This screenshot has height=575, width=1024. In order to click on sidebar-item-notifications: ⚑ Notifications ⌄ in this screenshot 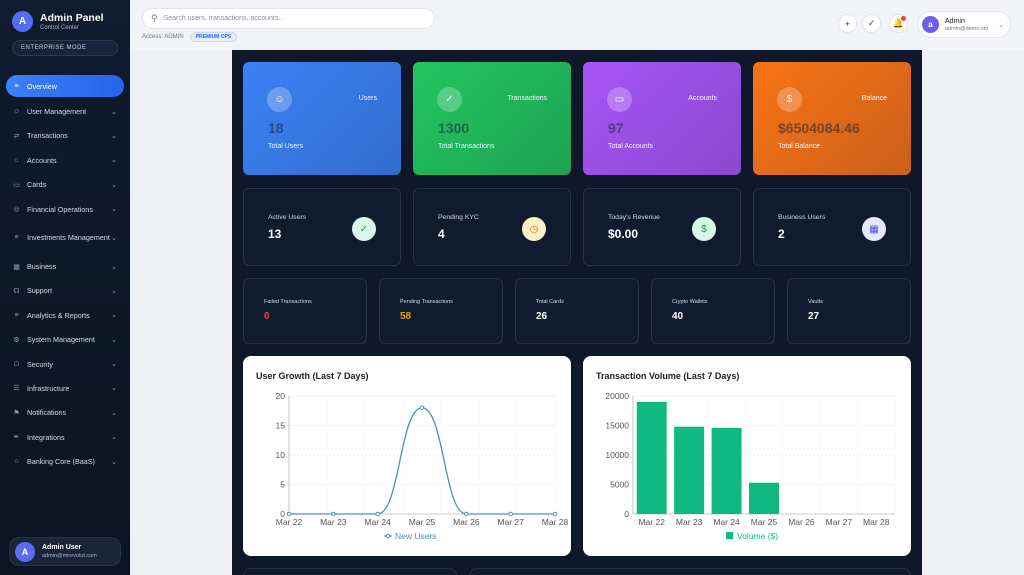, I will do `click(65, 413)`.